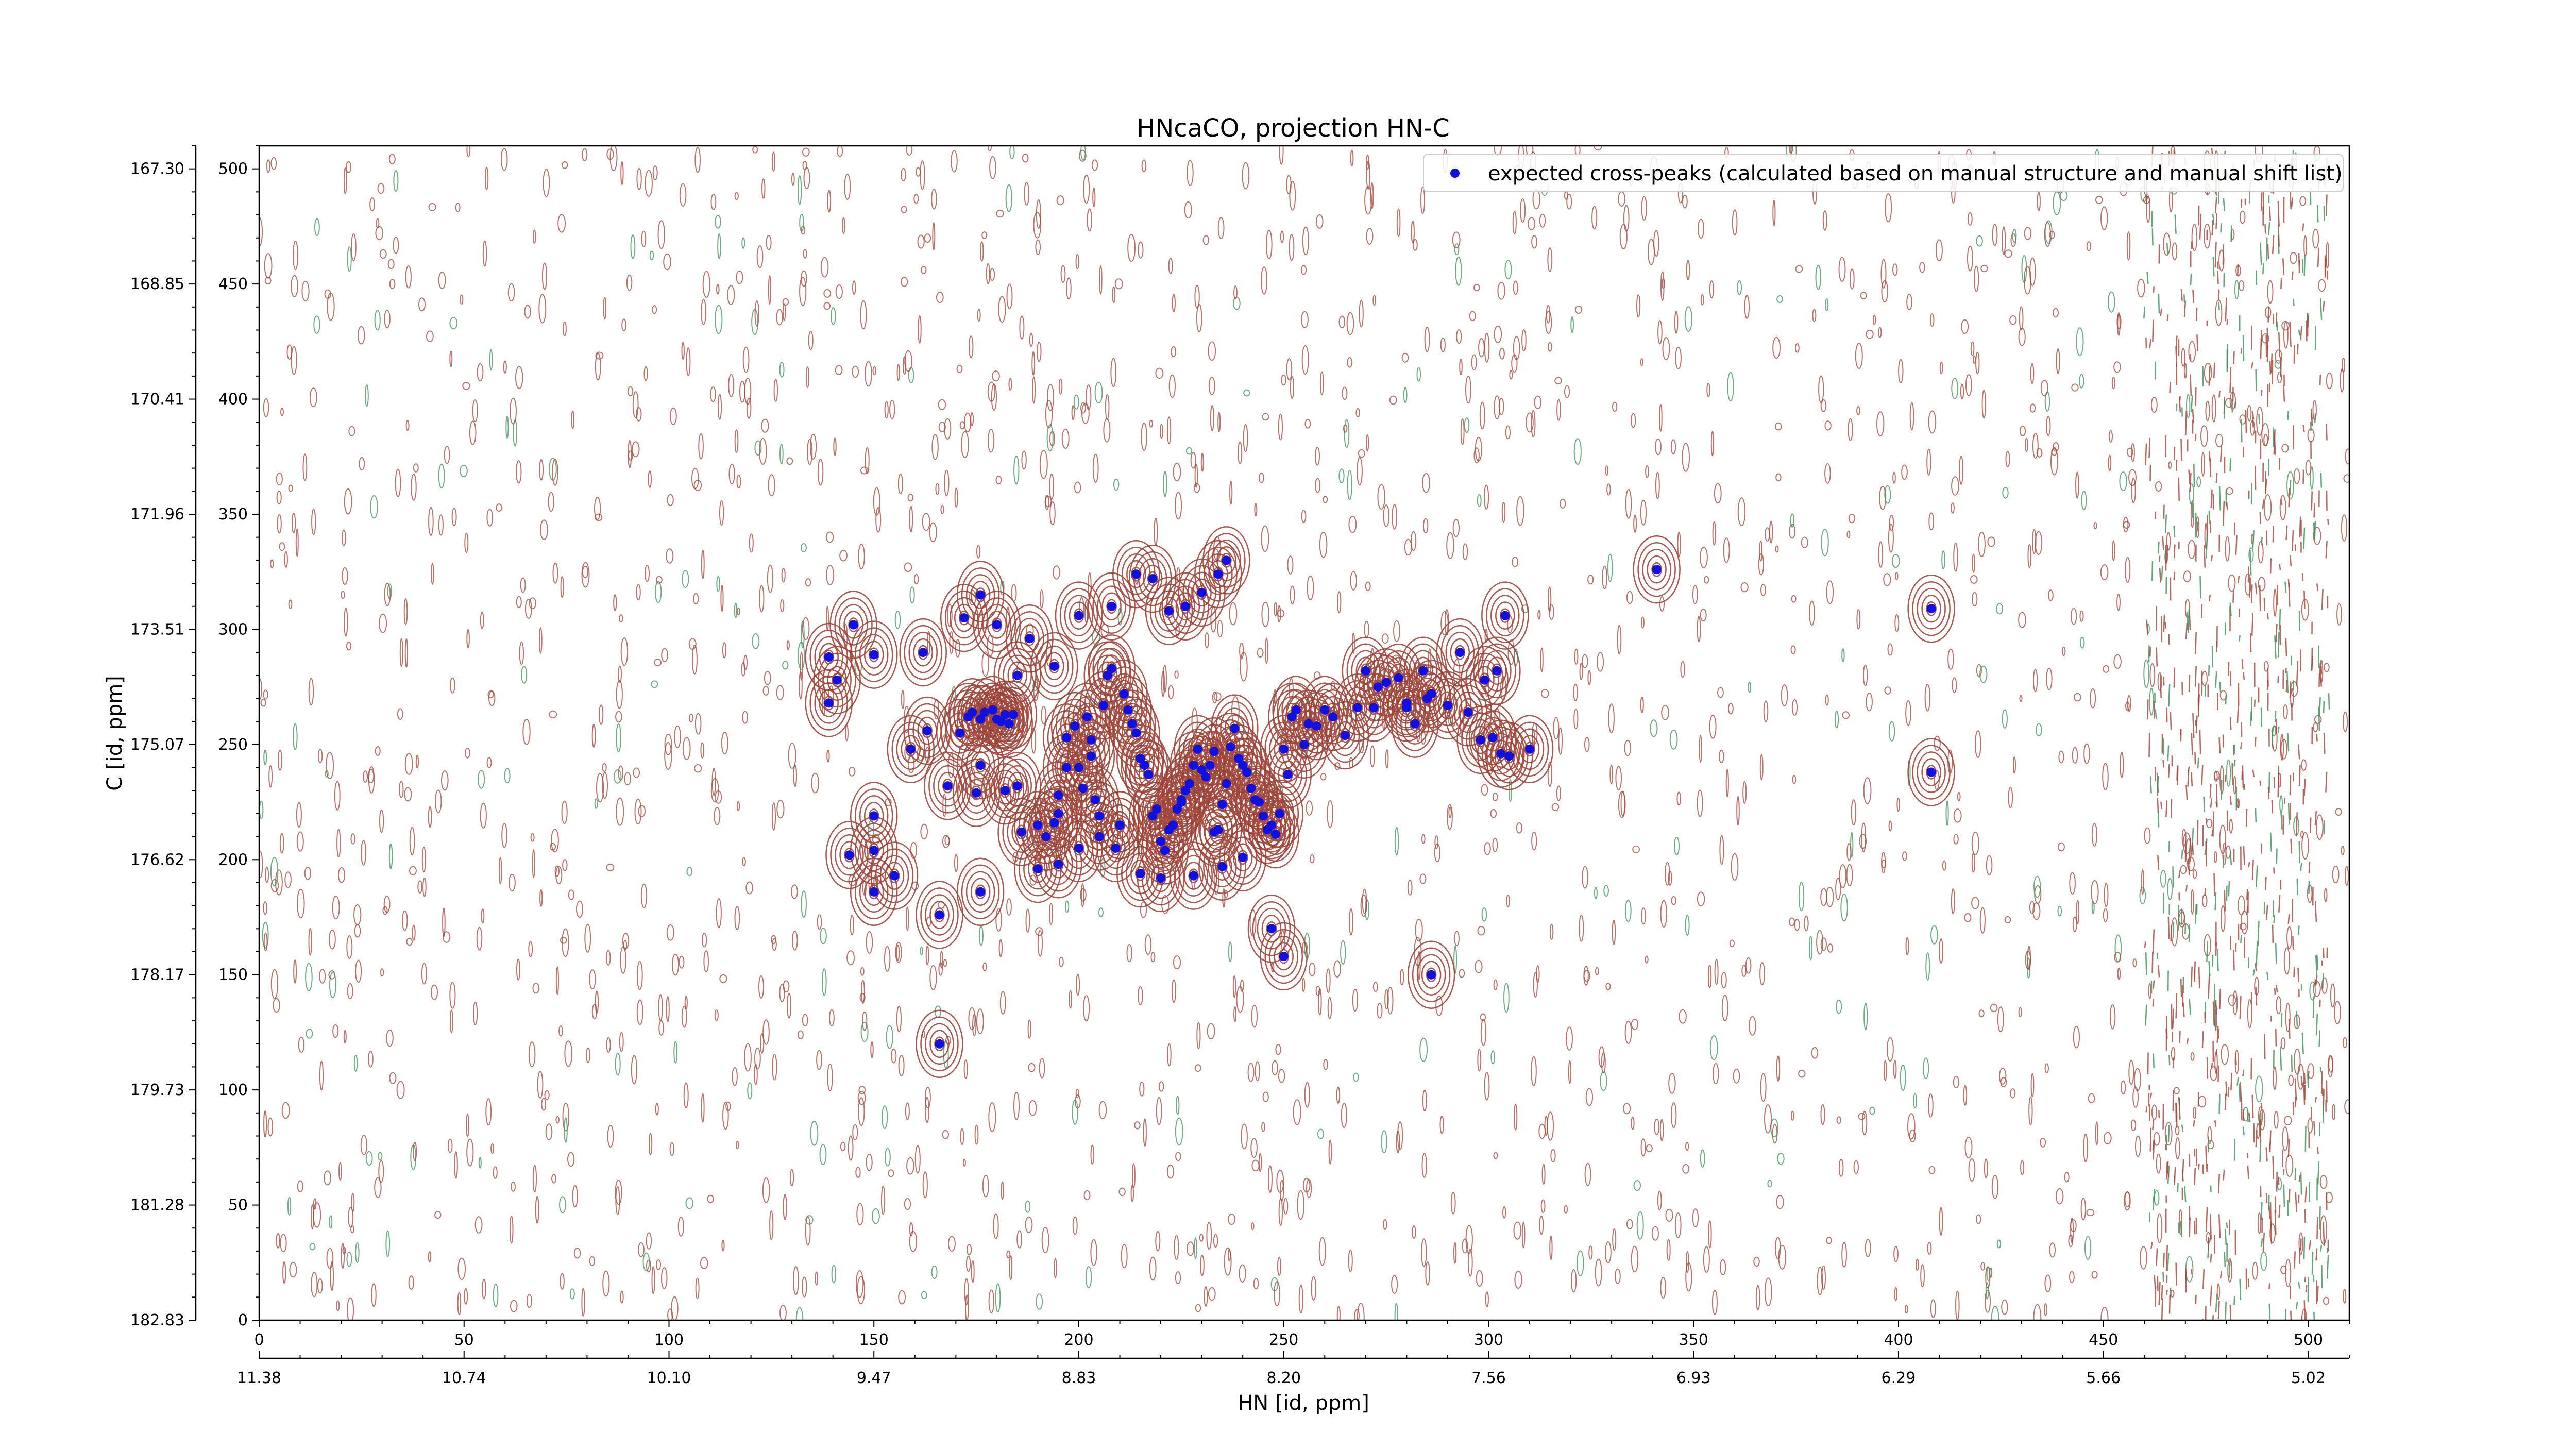 The width and height of the screenshot is (2576, 1449). I want to click on y-ppm-tick-label: 176.62, so click(157, 860).